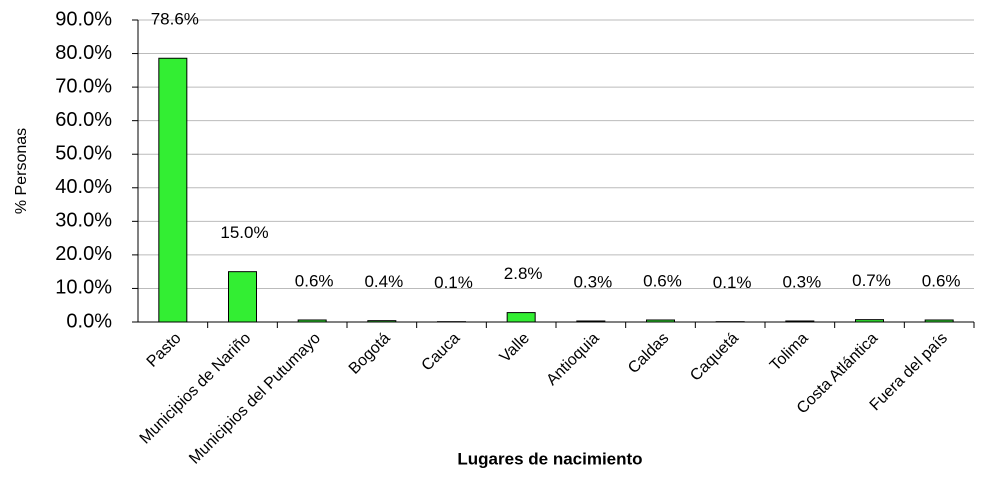  What do you see at coordinates (83, 288) in the screenshot?
I see `y-tick-label: 10.0%` at bounding box center [83, 288].